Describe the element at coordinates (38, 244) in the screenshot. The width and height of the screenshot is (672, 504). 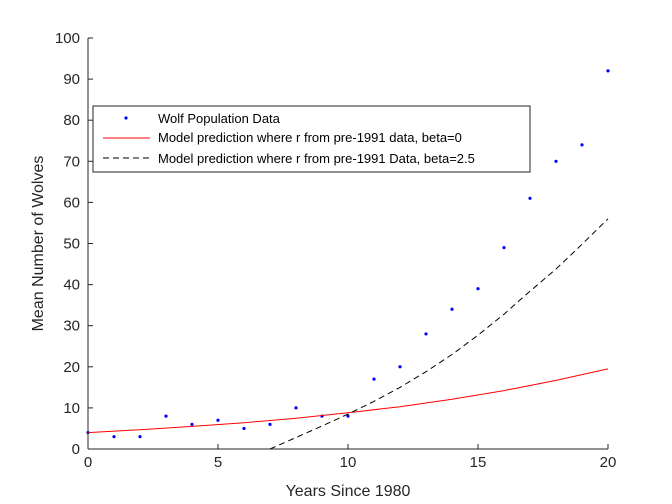
I see `y-axis-label: Mean Number of Wolves` at that location.